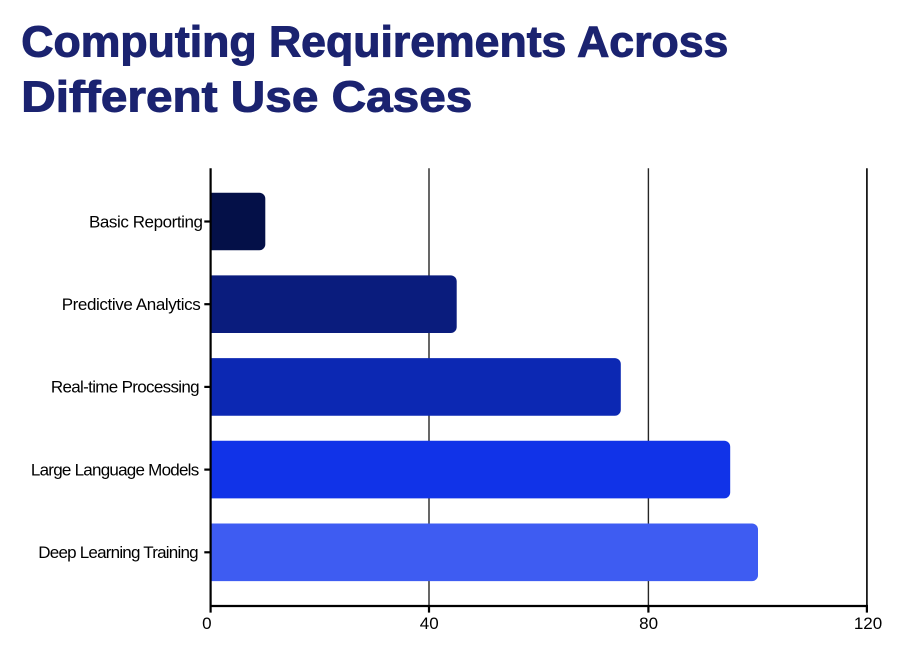 The image size is (900, 651). What do you see at coordinates (125, 387) in the screenshot?
I see `svg-text: Real-time Processing` at bounding box center [125, 387].